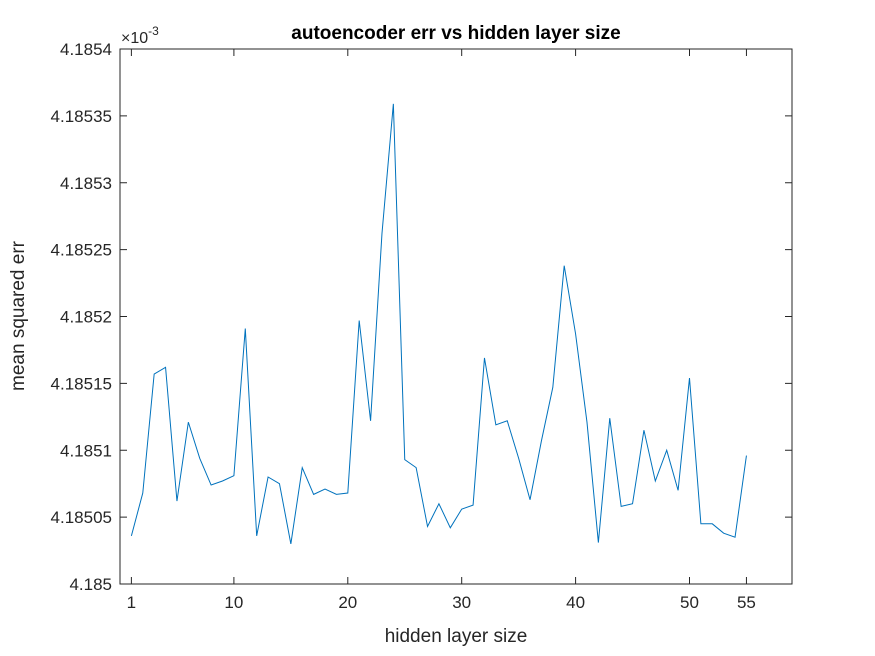  What do you see at coordinates (347, 602) in the screenshot?
I see `x-tick-label: 20` at bounding box center [347, 602].